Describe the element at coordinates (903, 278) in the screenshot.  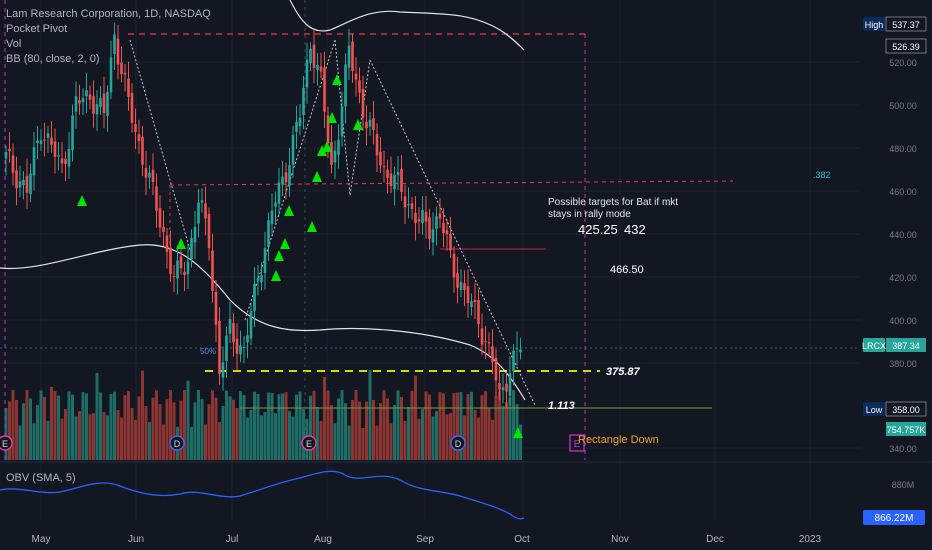
I see `price-tick: 420.00` at that location.